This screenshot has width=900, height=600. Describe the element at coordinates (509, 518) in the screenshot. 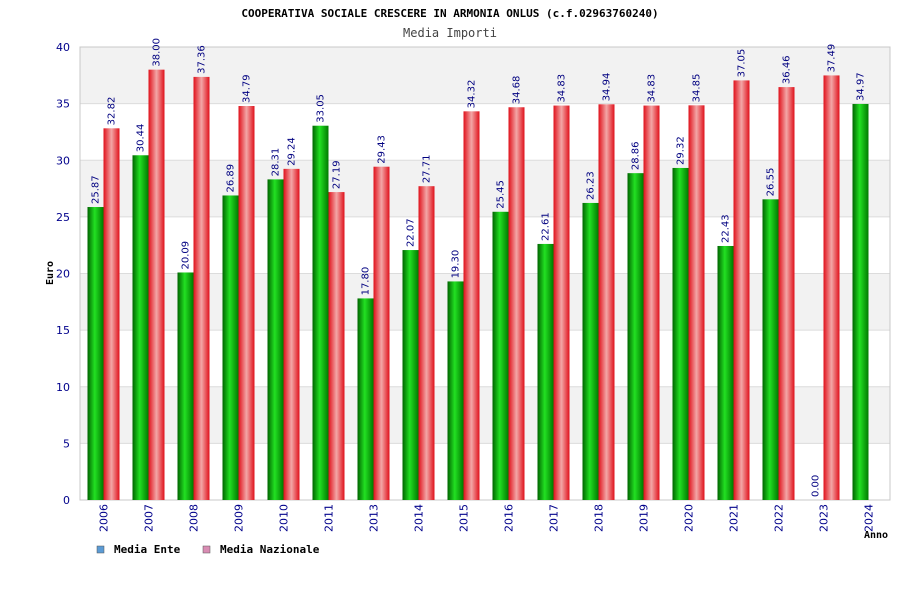

I see `x-tick-label: 2016` at that location.